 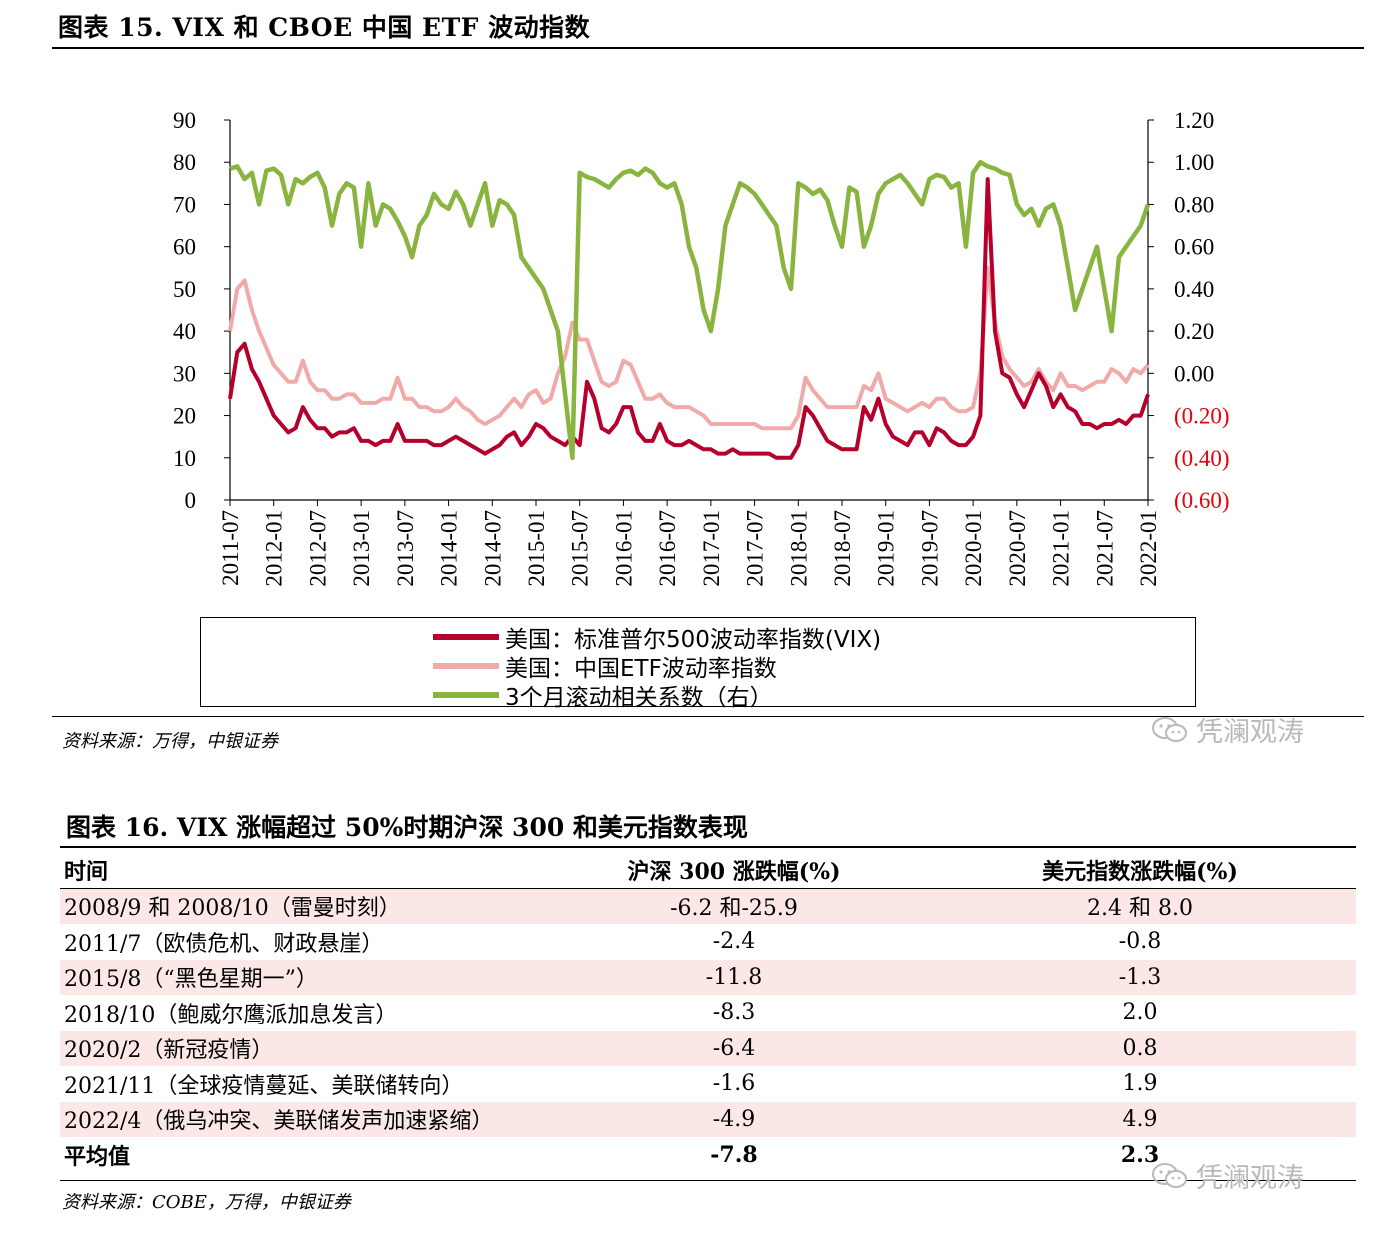 I want to click on legend-label-china-etf: 美国：中国ETF波动率指数, so click(x=641, y=669).